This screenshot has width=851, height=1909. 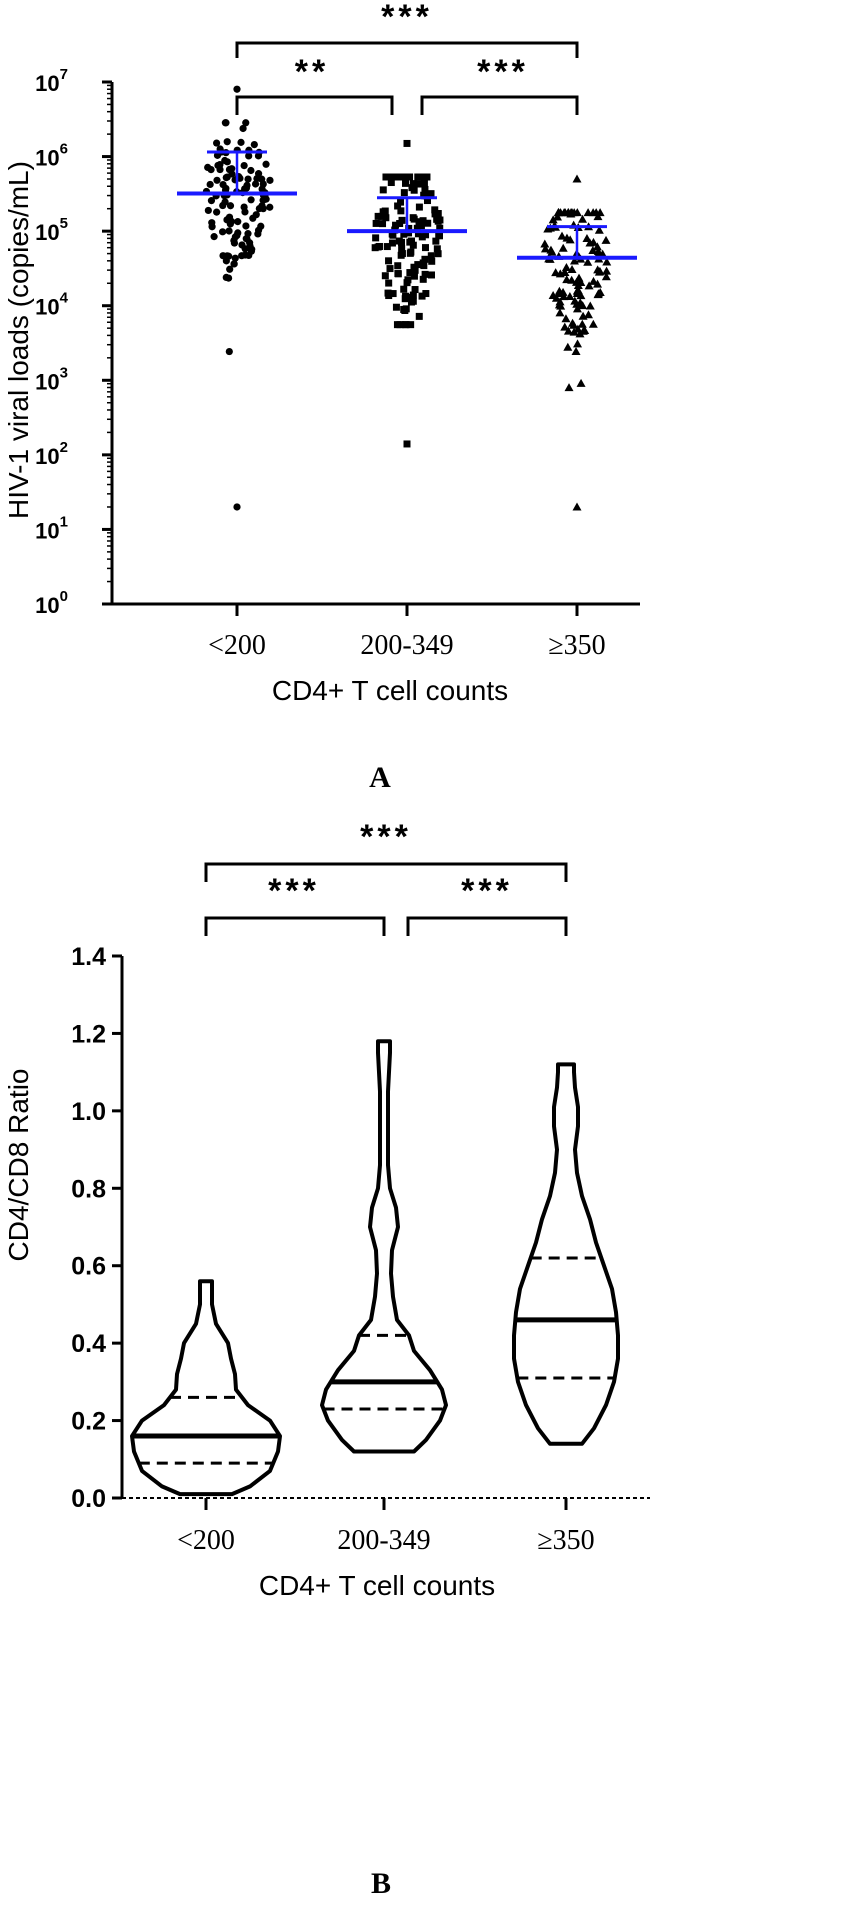 What do you see at coordinates (51, 379) in the screenshot?
I see `panel-a-y-tick-label: 10³` at bounding box center [51, 379].